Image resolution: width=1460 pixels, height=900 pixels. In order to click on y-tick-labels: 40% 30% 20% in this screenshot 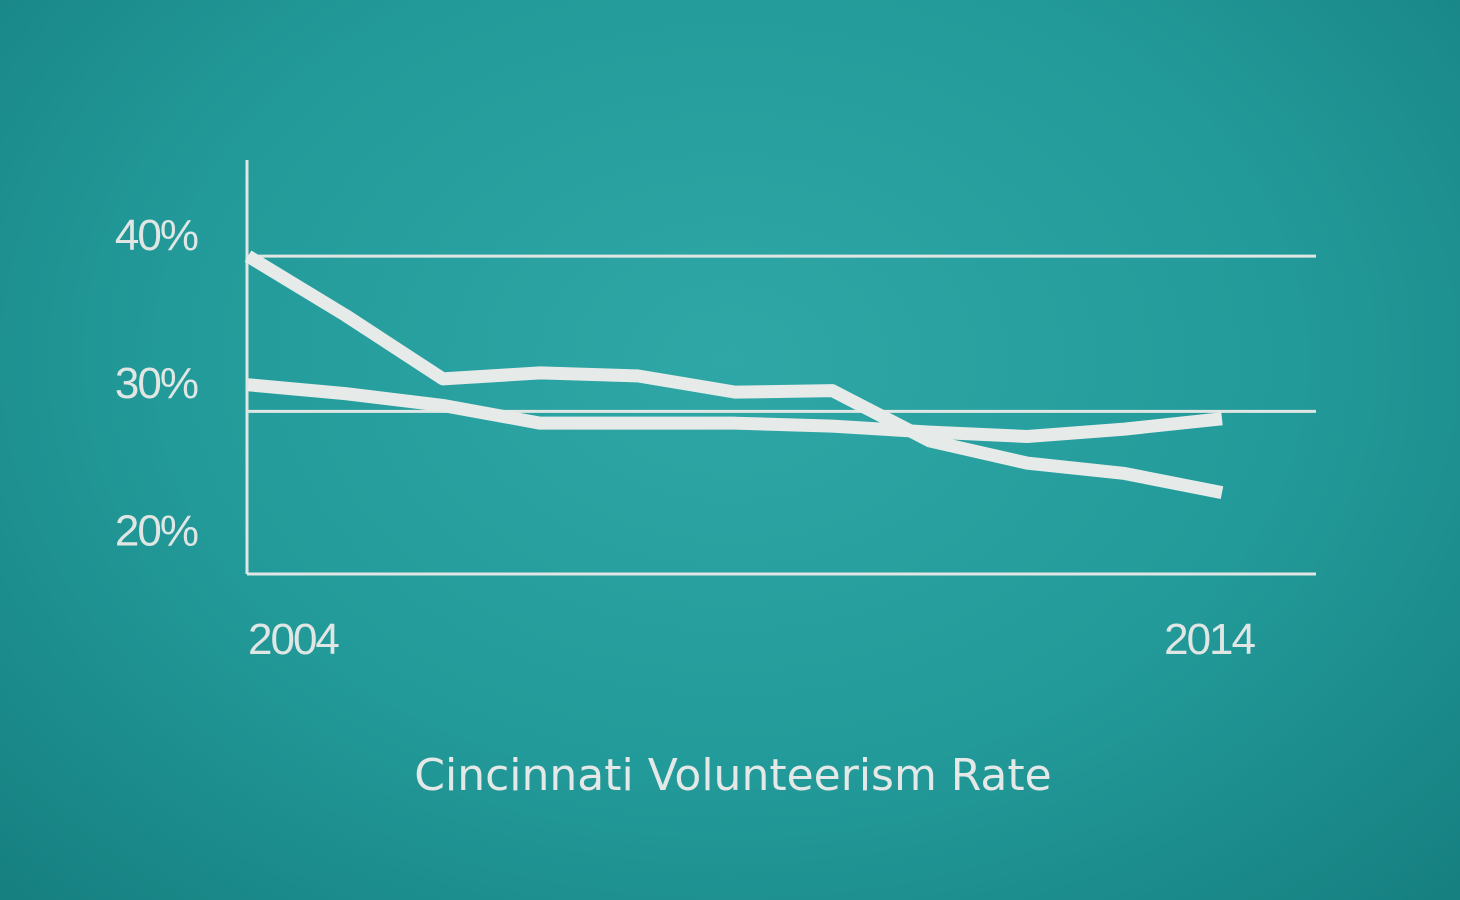, I will do `click(157, 383)`.